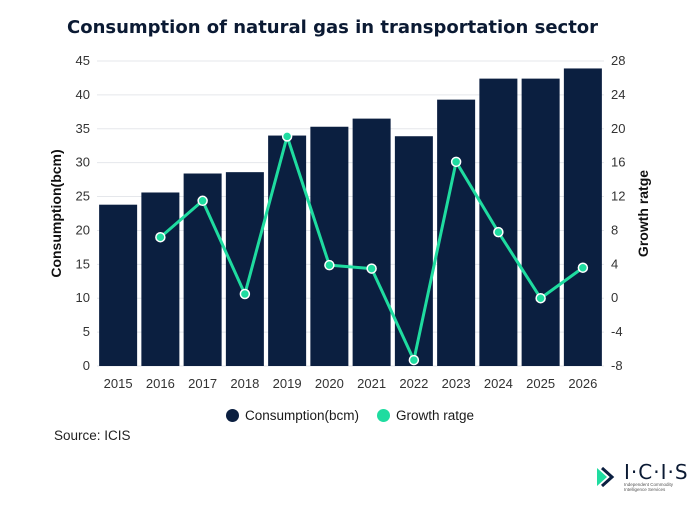 This screenshot has width=700, height=511. What do you see at coordinates (614, 263) in the screenshot?
I see `y2-tick-label: 4` at bounding box center [614, 263].